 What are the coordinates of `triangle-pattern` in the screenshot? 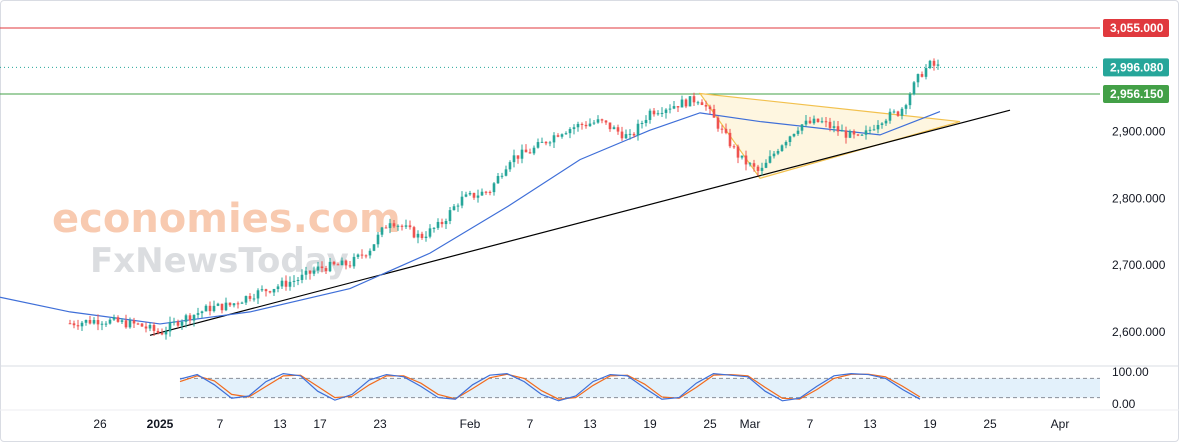 It's located at (829, 136).